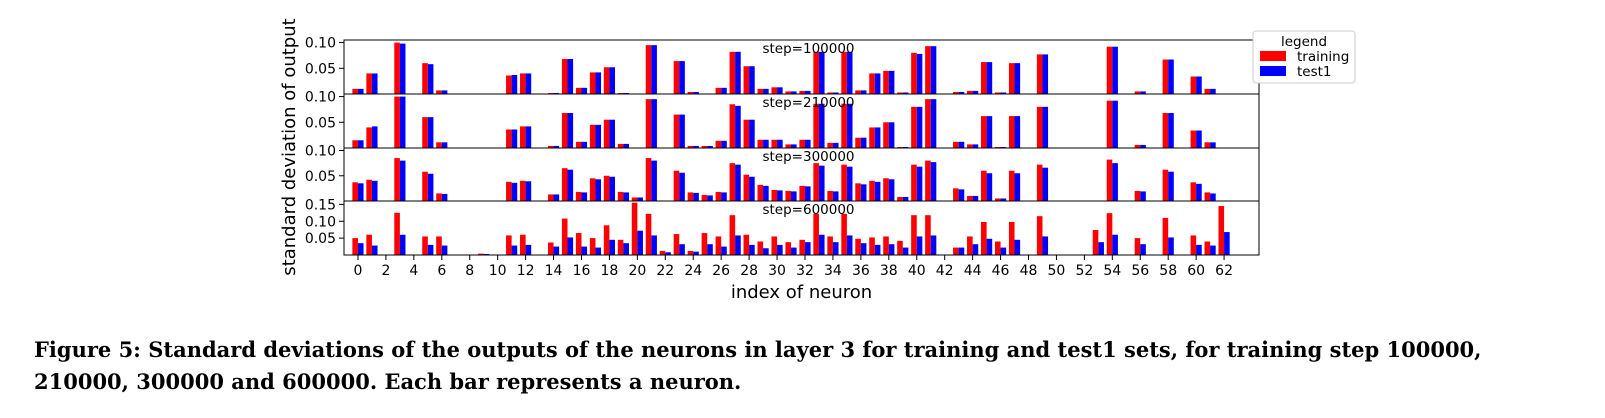  What do you see at coordinates (835, 248) in the screenshot?
I see `bar-test1-p4-n34` at bounding box center [835, 248].